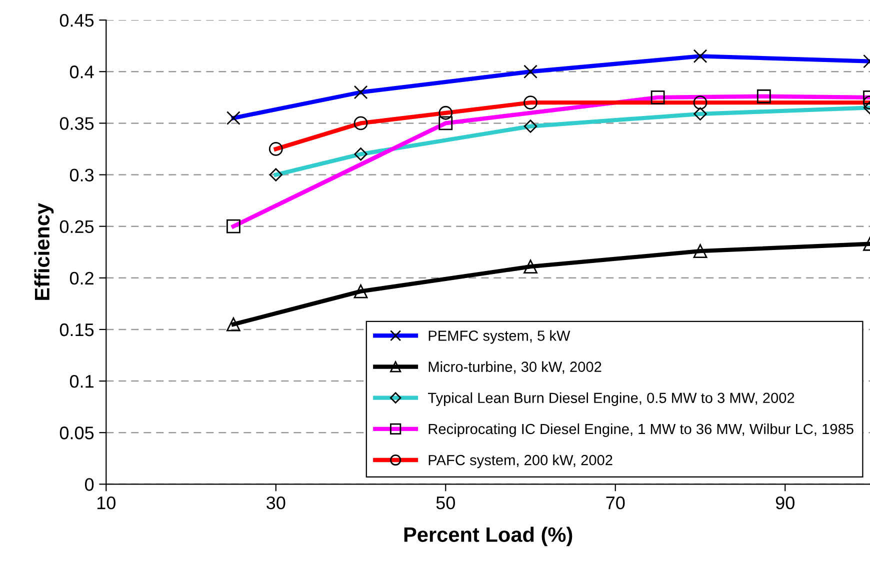 This screenshot has width=870, height=573. I want to click on legend-label: Typical Lean Burn Diesel Engine, 0.5 MW to 3 MW, 2002, so click(611, 399).